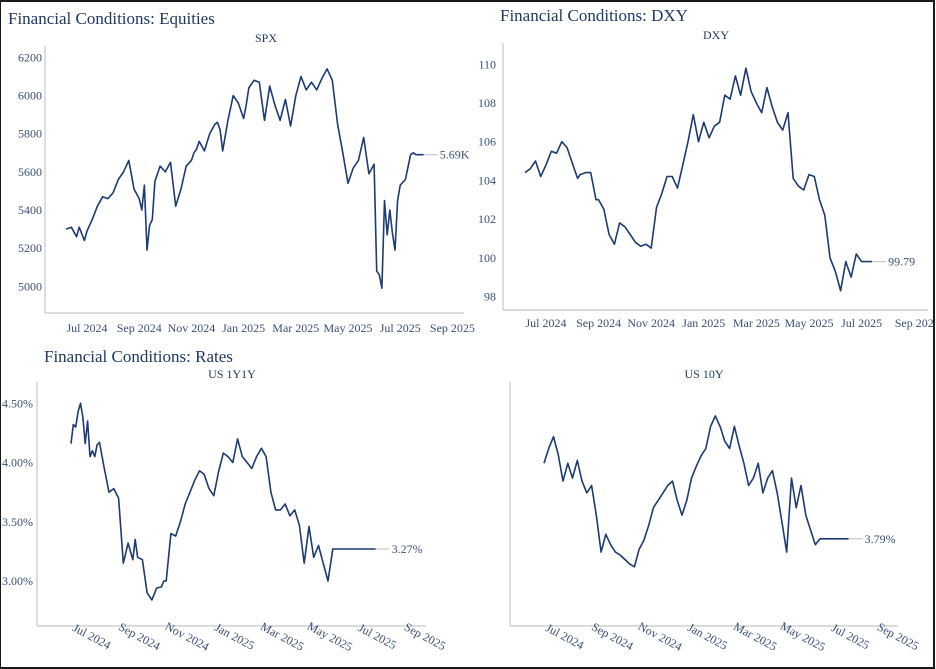  Describe the element at coordinates (880, 539) in the screenshot. I see `end-value-label: 3.79%` at that location.